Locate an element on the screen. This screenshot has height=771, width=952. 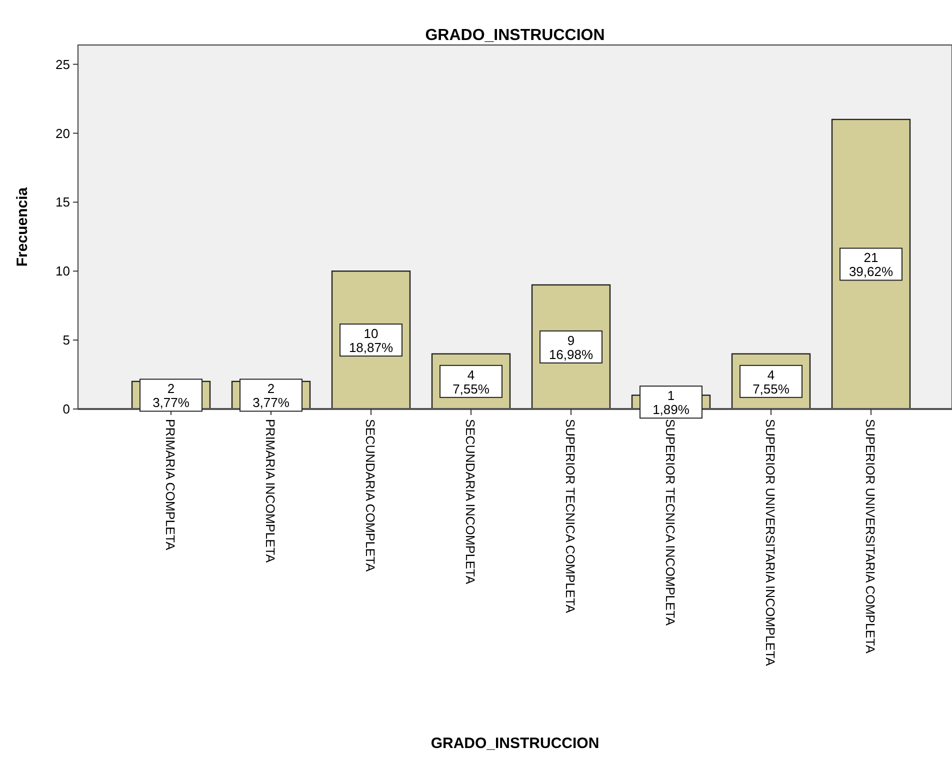
x-tick-label: SECUNDARIA COMPLETA is located at coordinates (370, 495).